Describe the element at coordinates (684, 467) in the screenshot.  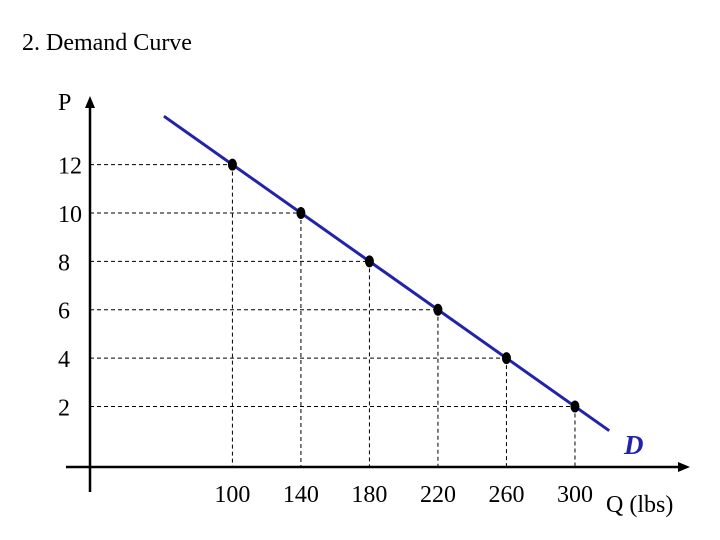
I see `x-axis-arrow-icon` at that location.